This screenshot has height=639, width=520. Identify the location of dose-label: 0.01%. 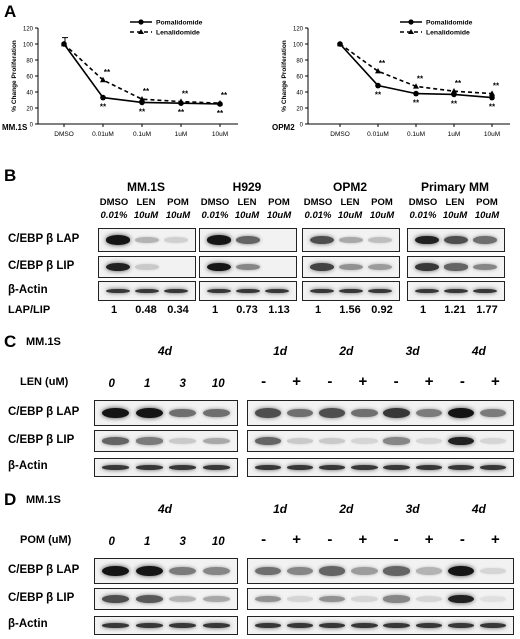
(114, 215).